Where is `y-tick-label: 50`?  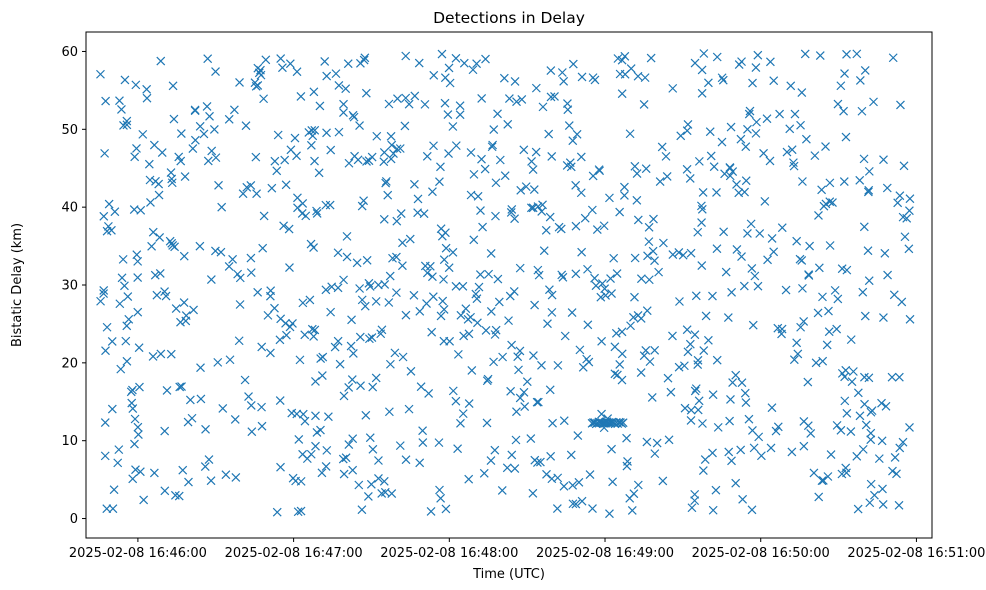
y-tick-label: 50 is located at coordinates (69, 130).